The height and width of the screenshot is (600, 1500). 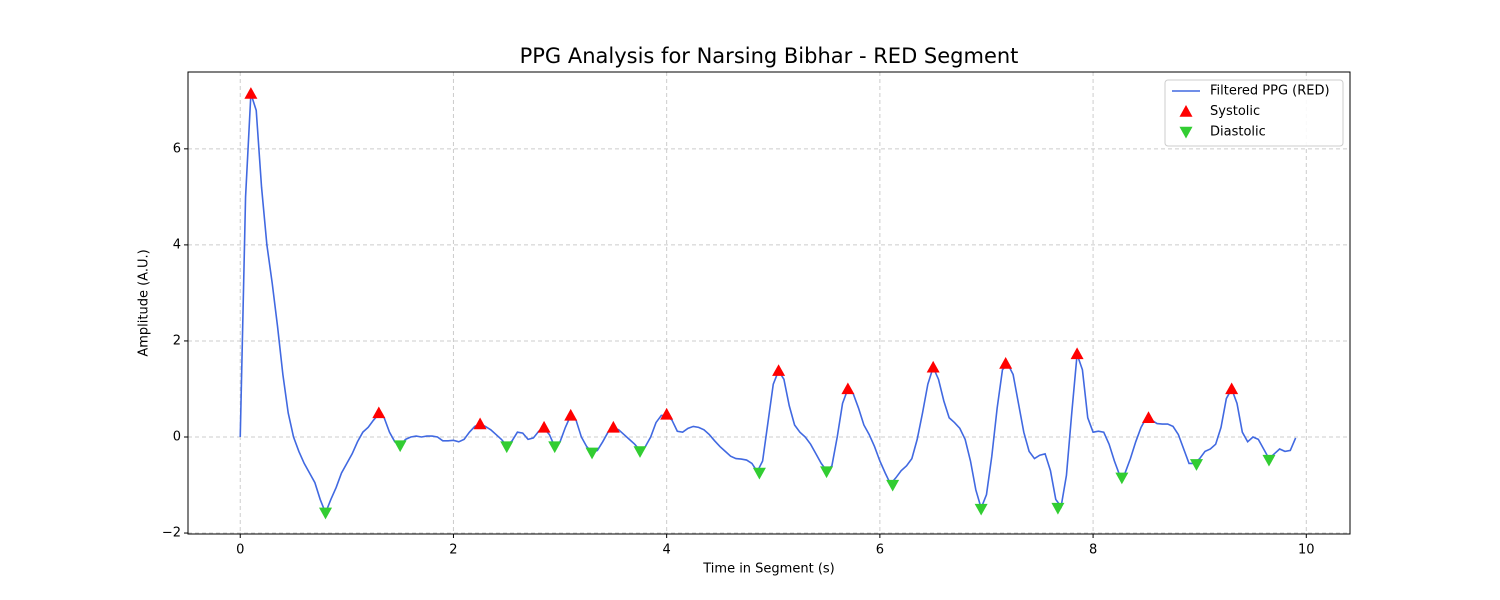 I want to click on legend, so click(x=1254, y=113).